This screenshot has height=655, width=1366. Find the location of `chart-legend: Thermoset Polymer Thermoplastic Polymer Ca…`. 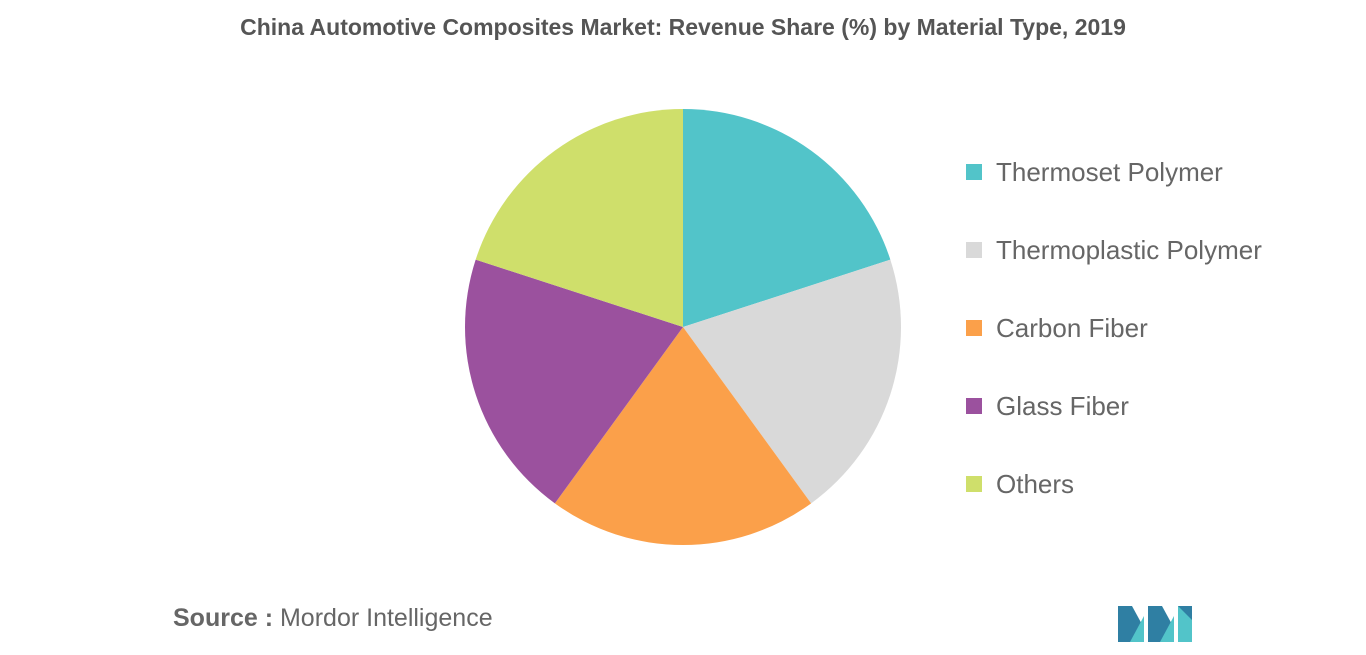

chart-legend: Thermoset Polymer Thermoplastic Polymer Ca… is located at coordinates (1114, 345).